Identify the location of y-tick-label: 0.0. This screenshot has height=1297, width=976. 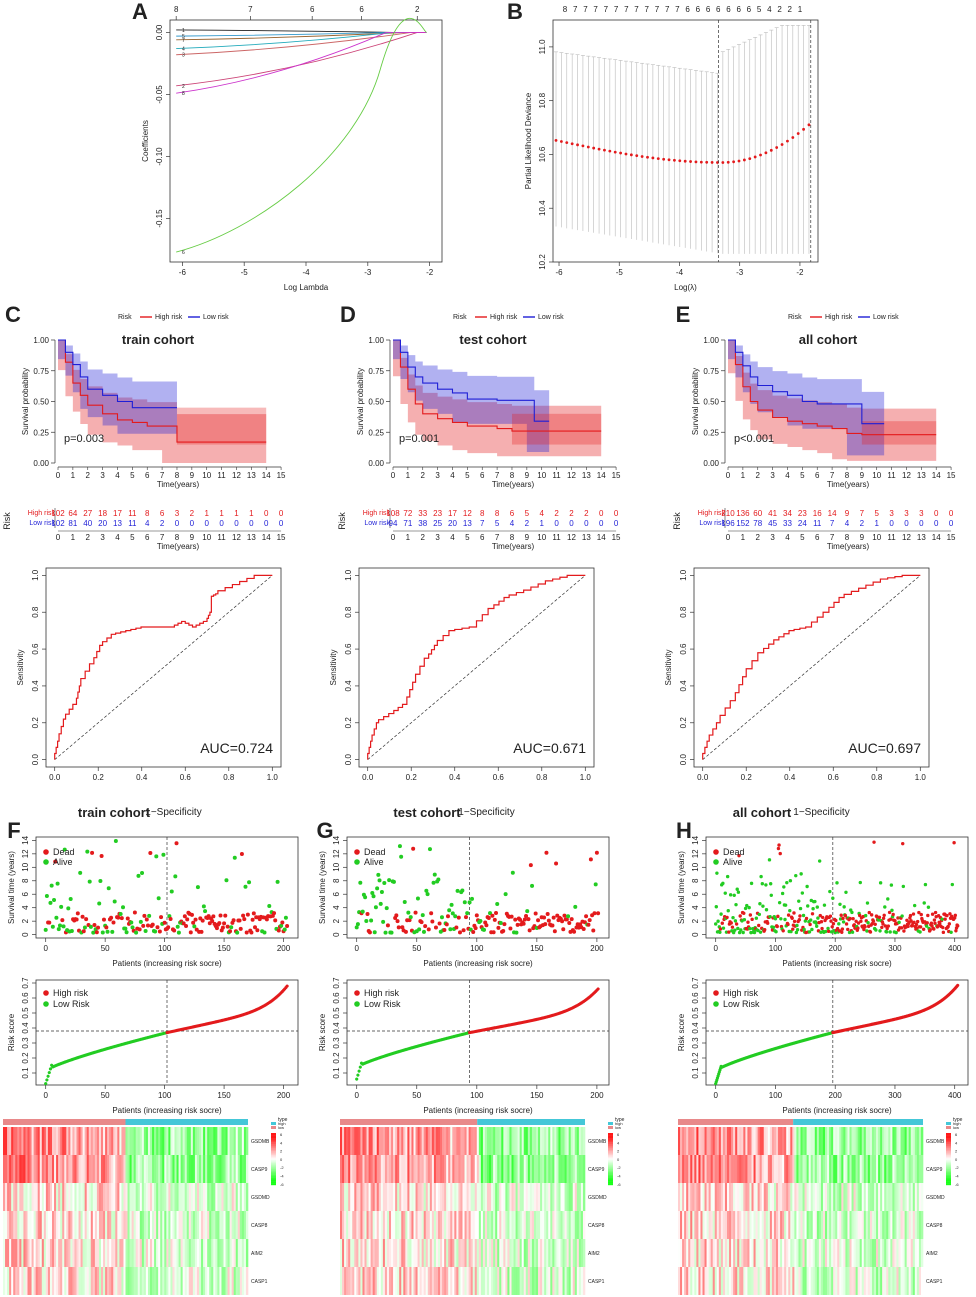
(35, 760).